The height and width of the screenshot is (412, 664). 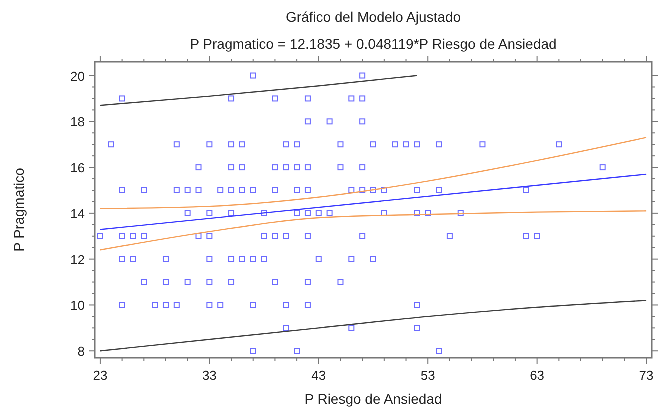 I want to click on x-tick-label: 63, so click(x=537, y=375).